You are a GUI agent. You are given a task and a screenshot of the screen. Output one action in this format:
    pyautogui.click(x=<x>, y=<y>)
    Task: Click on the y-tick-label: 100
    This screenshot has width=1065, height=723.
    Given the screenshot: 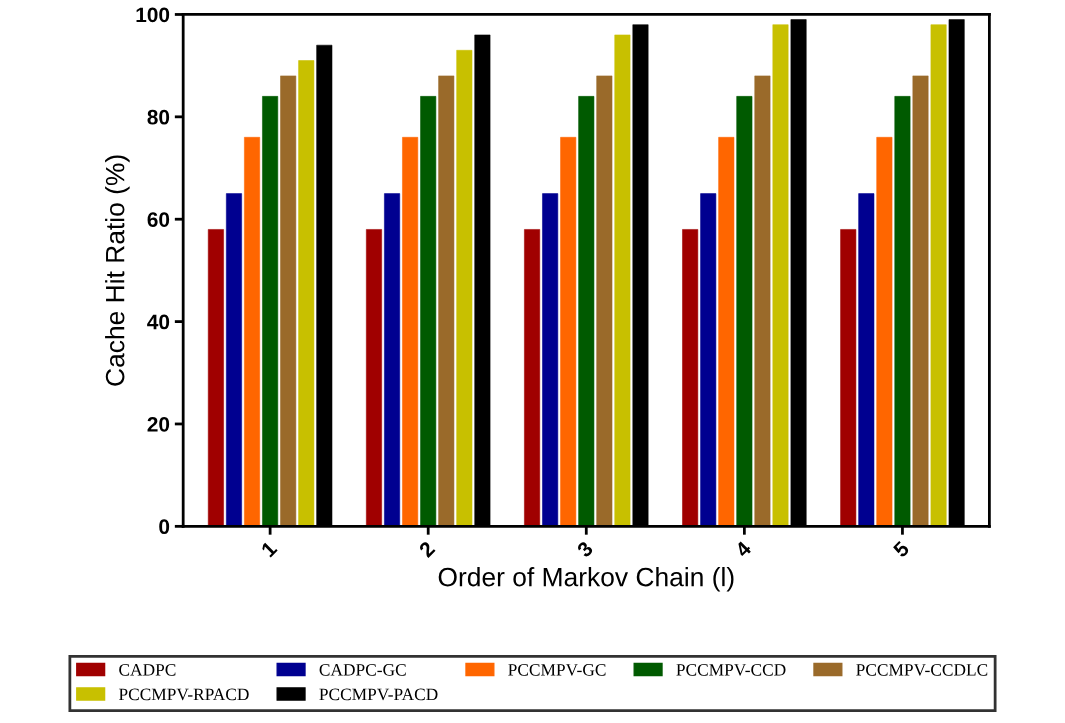 What is the action you would take?
    pyautogui.click(x=153, y=15)
    